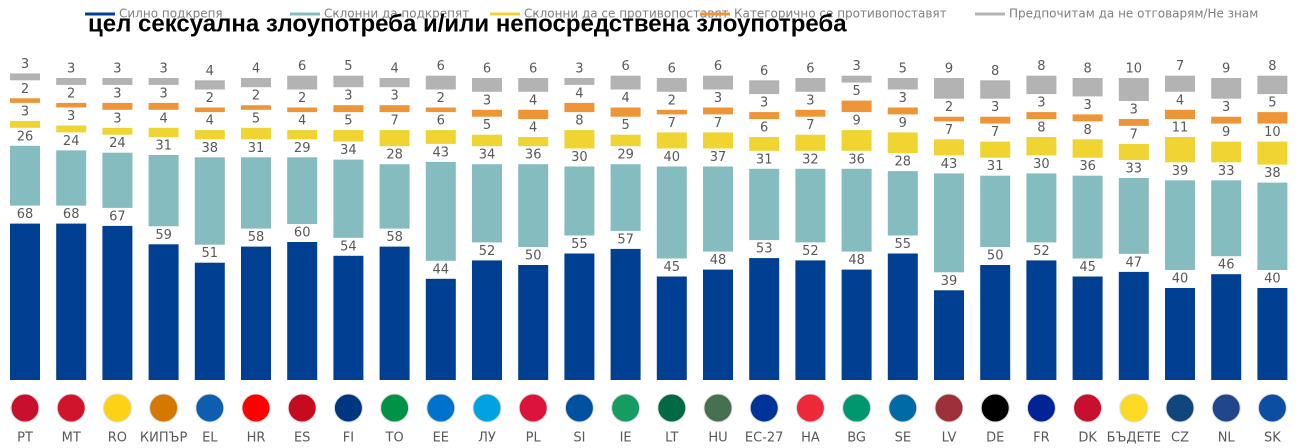  What do you see at coordinates (949, 69) in the screenshot?
I see `value-label: 9` at bounding box center [949, 69].